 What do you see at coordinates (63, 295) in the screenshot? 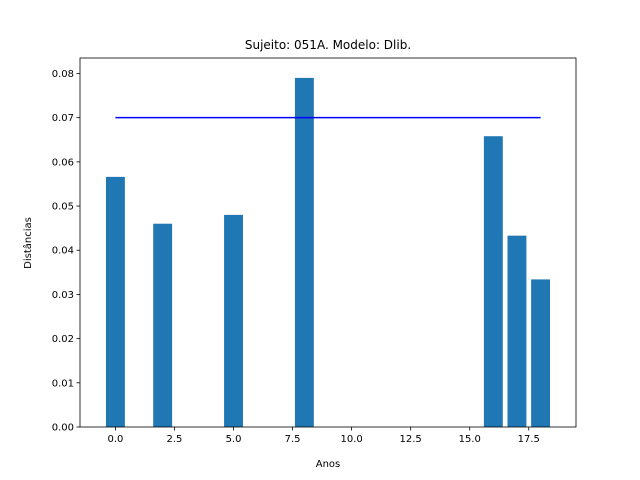
I see `y-tick-label: 0.03` at bounding box center [63, 295].